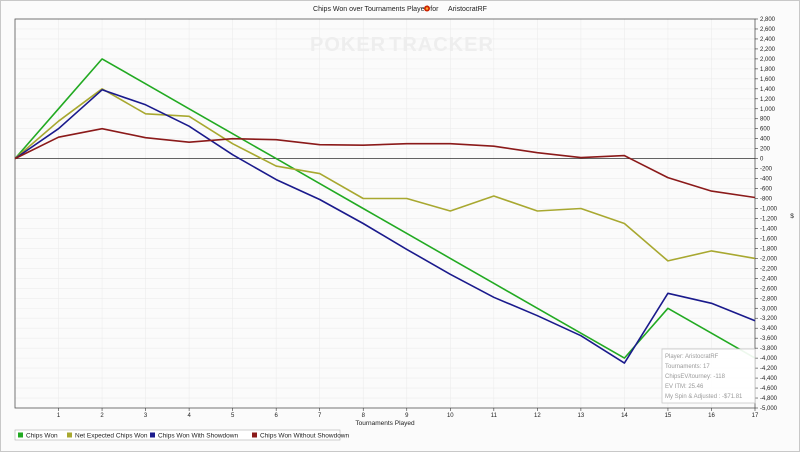 This screenshot has height=452, width=800. Describe the element at coordinates (766, 170) in the screenshot. I see `y-tick-label: -200` at that location.